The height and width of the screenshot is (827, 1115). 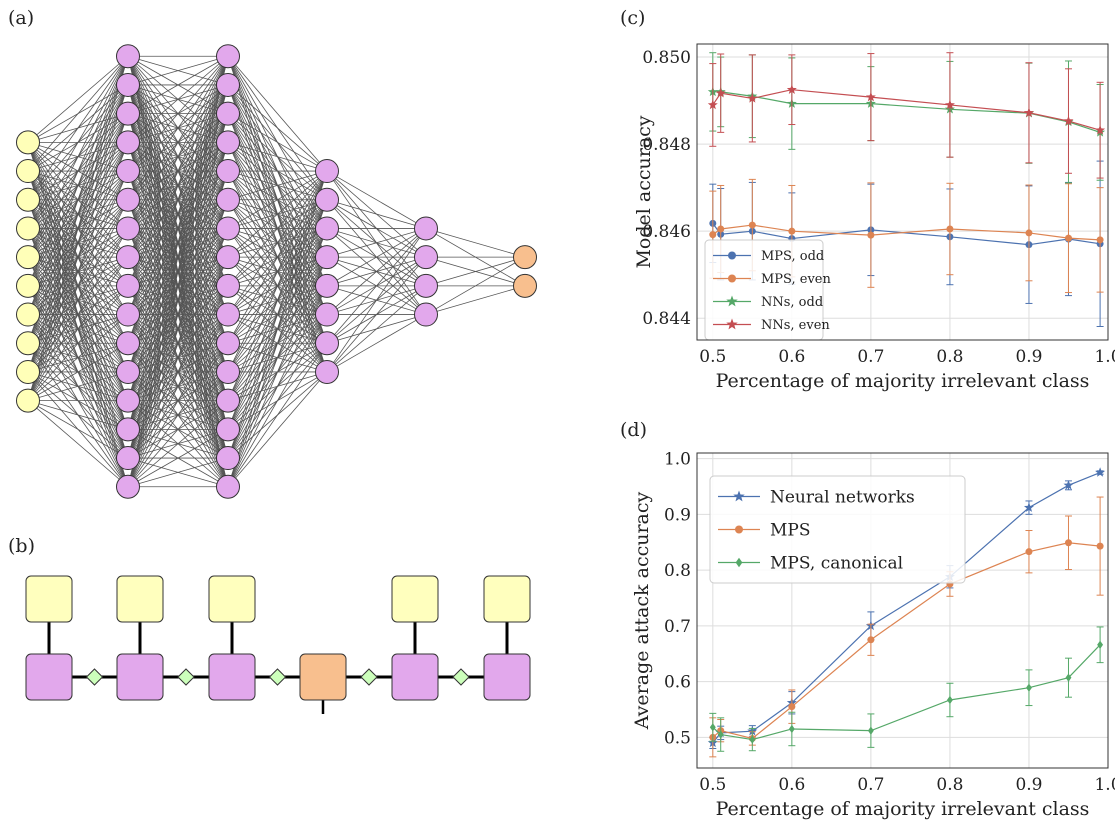 I want to click on mps-core-tensor, so click(x=140, y=677).